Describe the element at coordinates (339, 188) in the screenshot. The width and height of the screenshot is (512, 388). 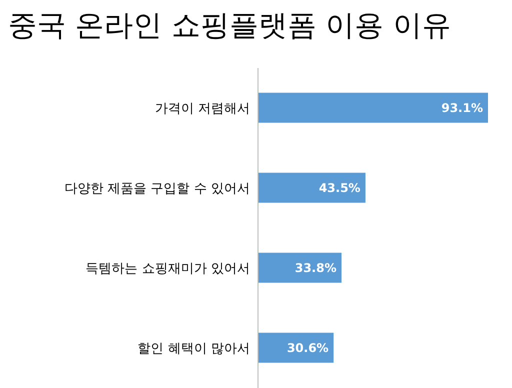
I see `data-label: 43.5%` at that location.